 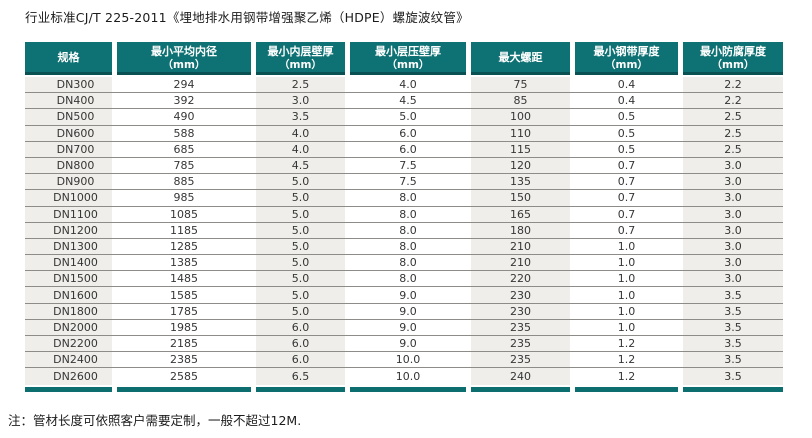 What do you see at coordinates (404, 101) in the screenshot?
I see `table-row: DN400 392 3.0 4.5 85 0.4 2.2` at bounding box center [404, 101].